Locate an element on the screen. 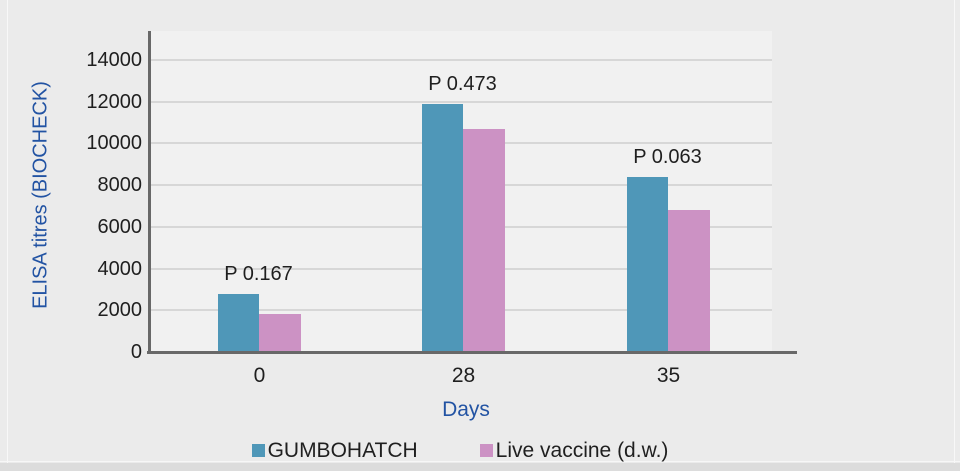 This screenshot has height=471, width=960. left-frame-border is located at coordinates (7, 235).